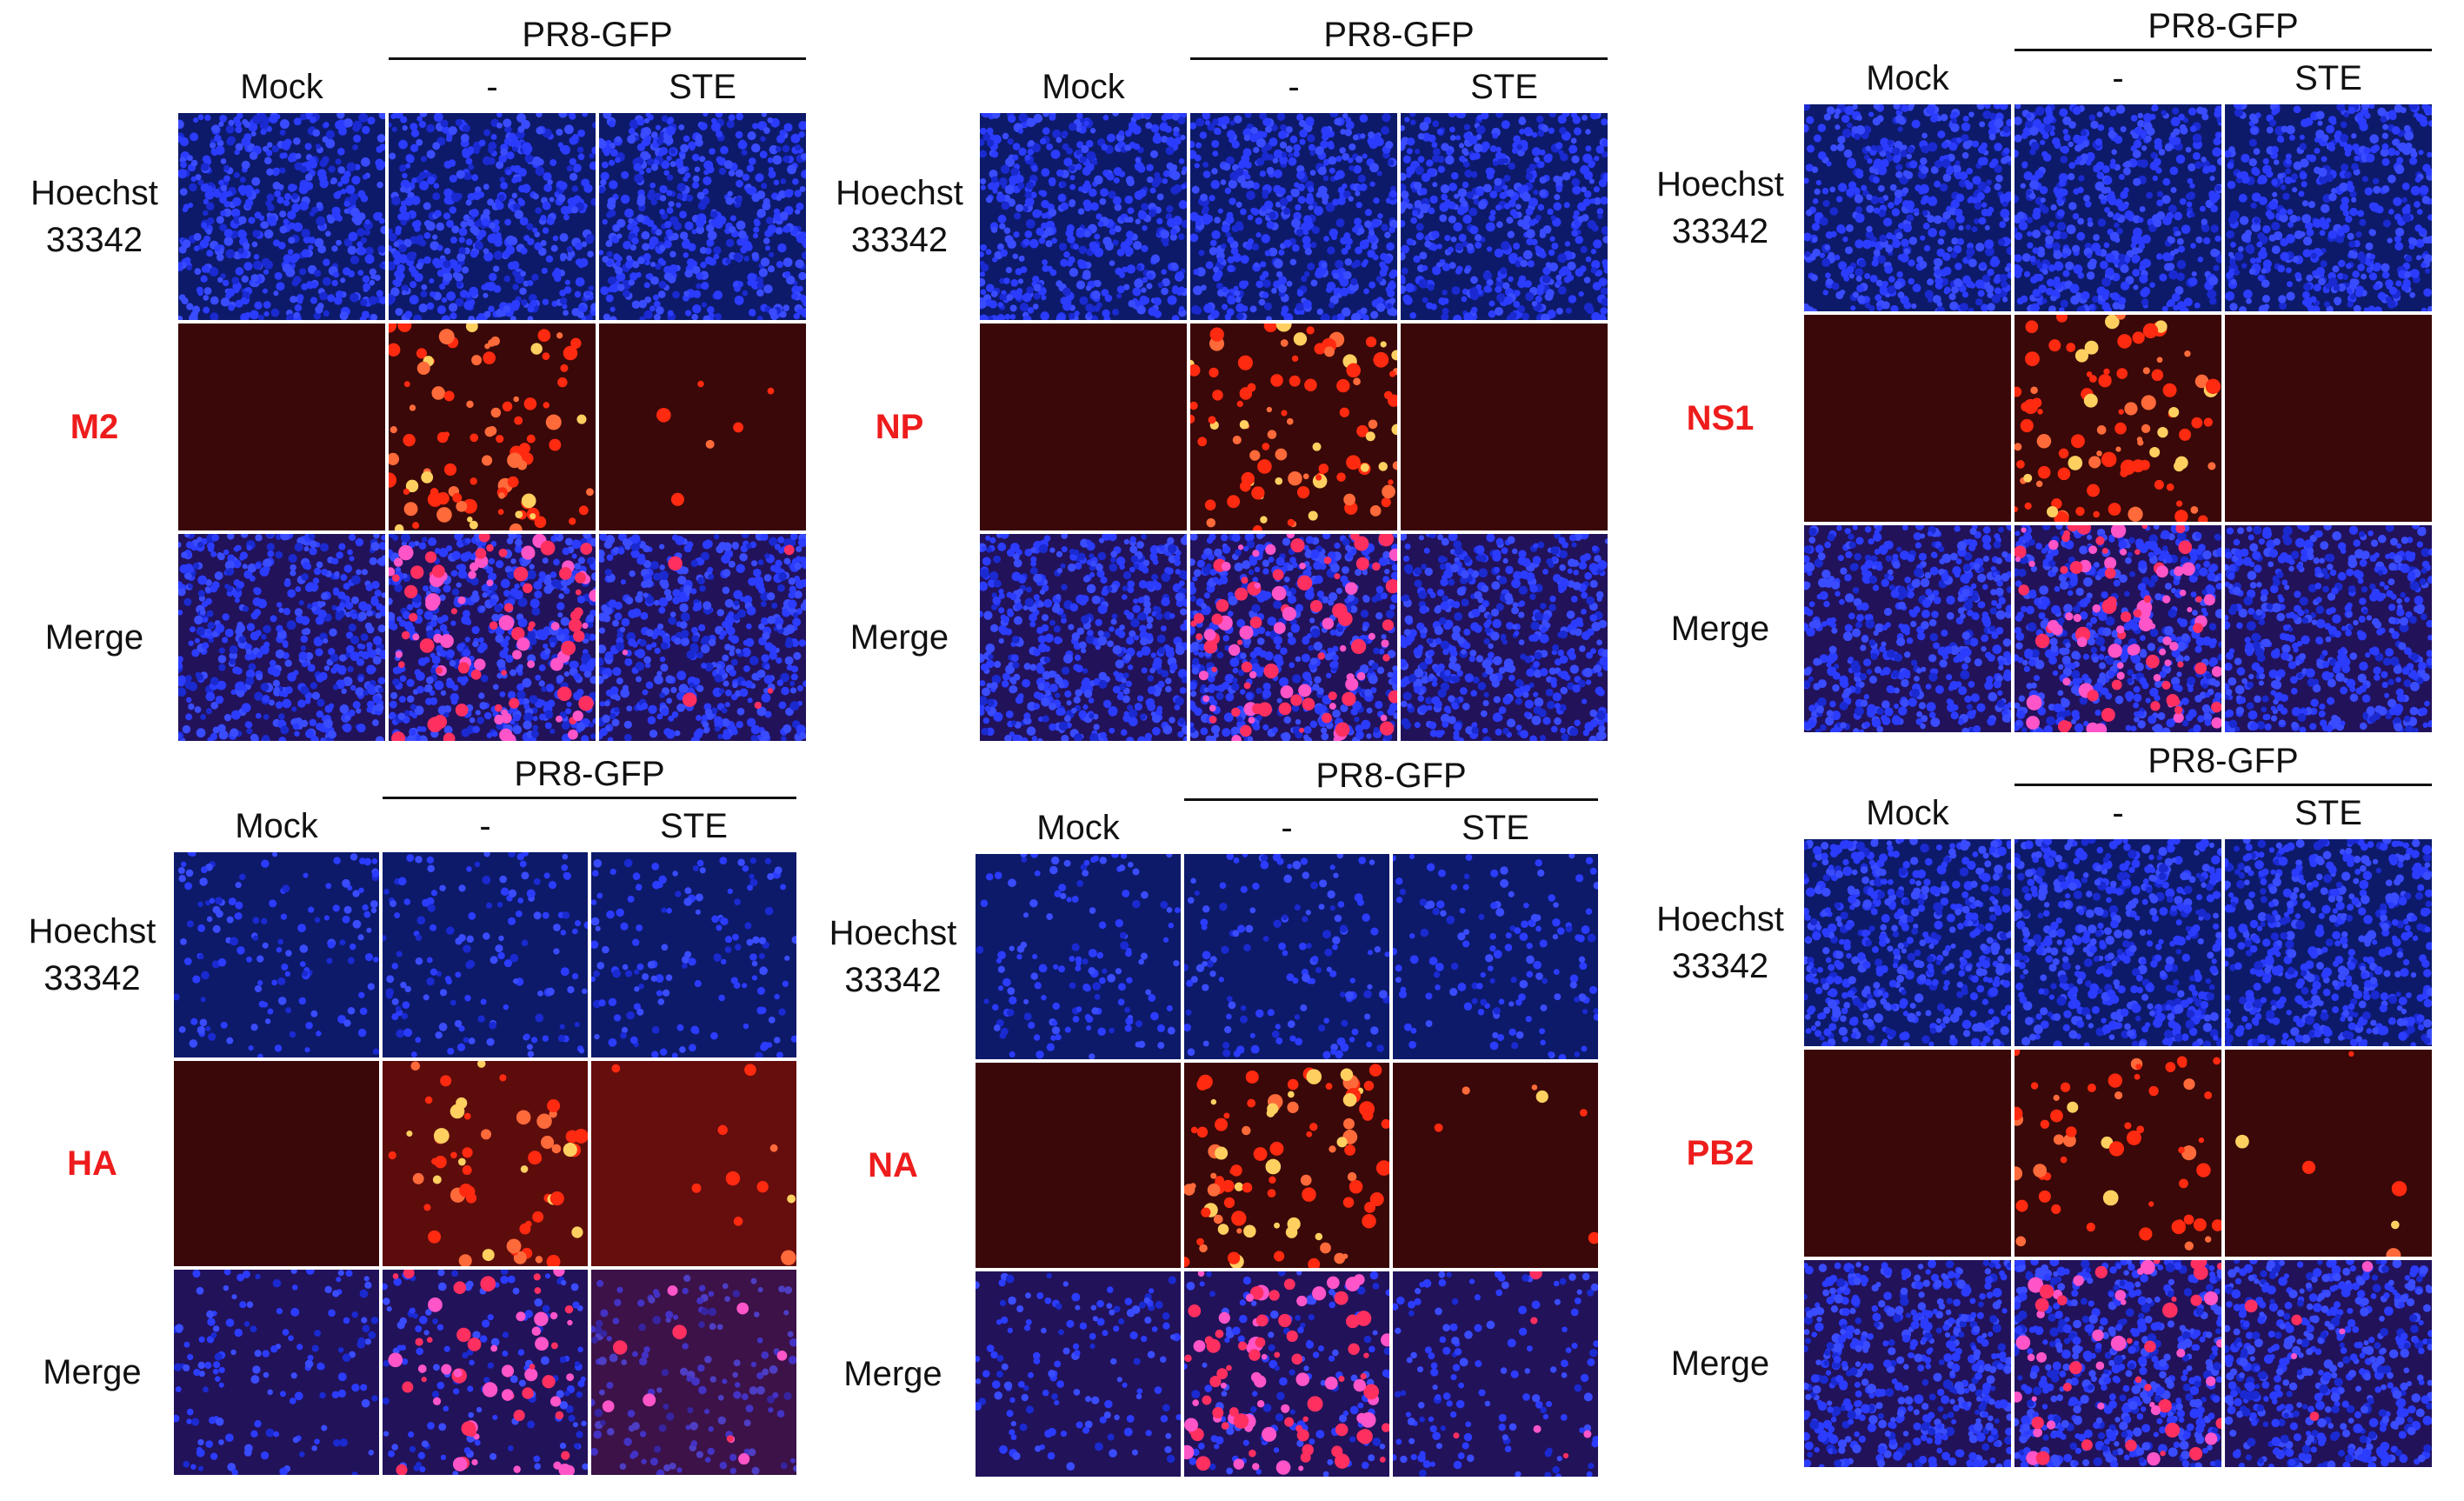  I want to click on column-label: Mock, so click(1083, 87).